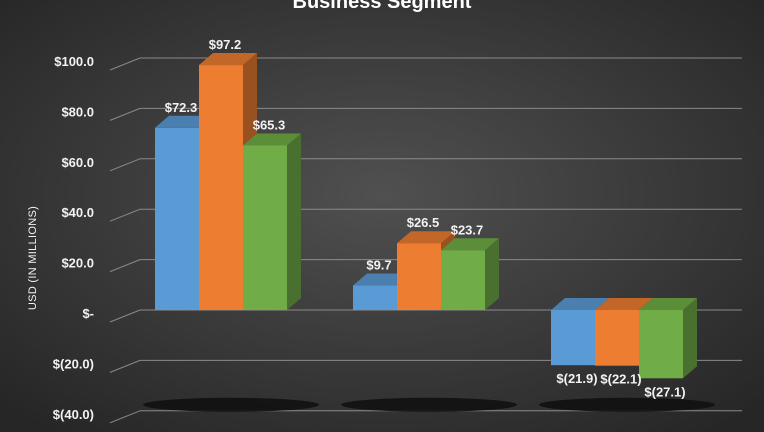 The height and width of the screenshot is (432, 764). Describe the element at coordinates (77, 111) in the screenshot. I see `y-tick-label: $80.0` at that location.